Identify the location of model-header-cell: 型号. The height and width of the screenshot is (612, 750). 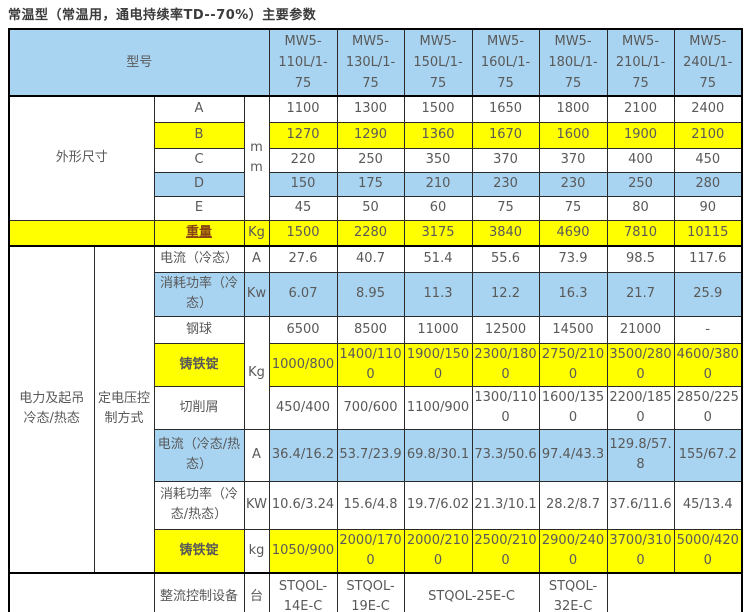
(139, 62).